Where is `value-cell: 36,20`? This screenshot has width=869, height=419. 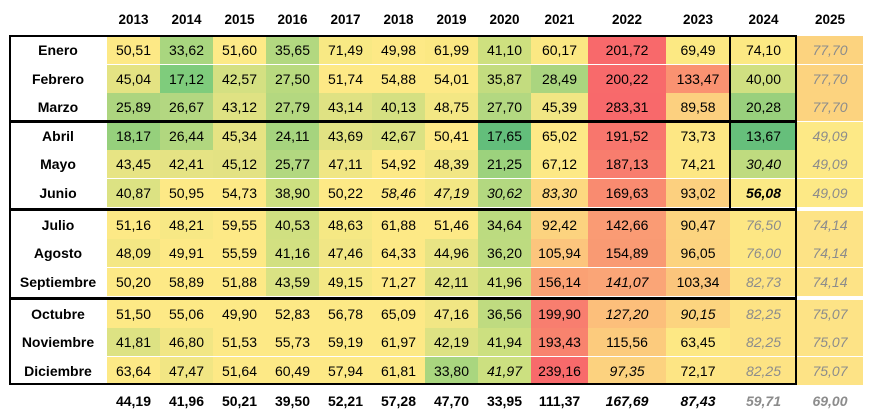 value-cell: 36,20 is located at coordinates (504, 253).